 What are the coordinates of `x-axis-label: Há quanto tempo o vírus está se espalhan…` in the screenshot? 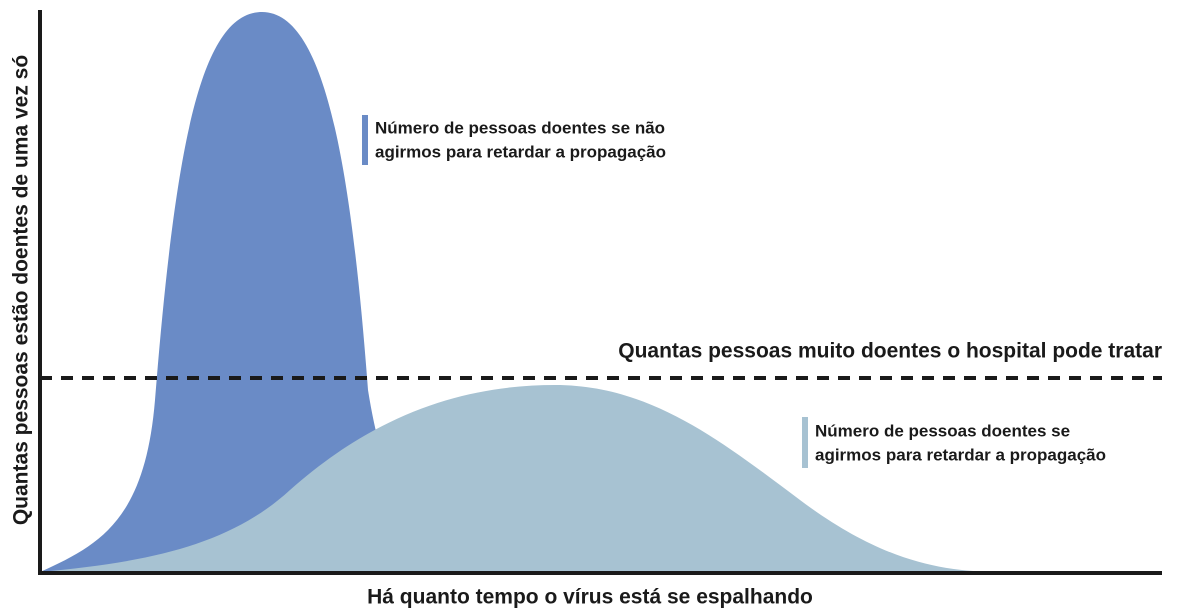 It's located at (590, 597).